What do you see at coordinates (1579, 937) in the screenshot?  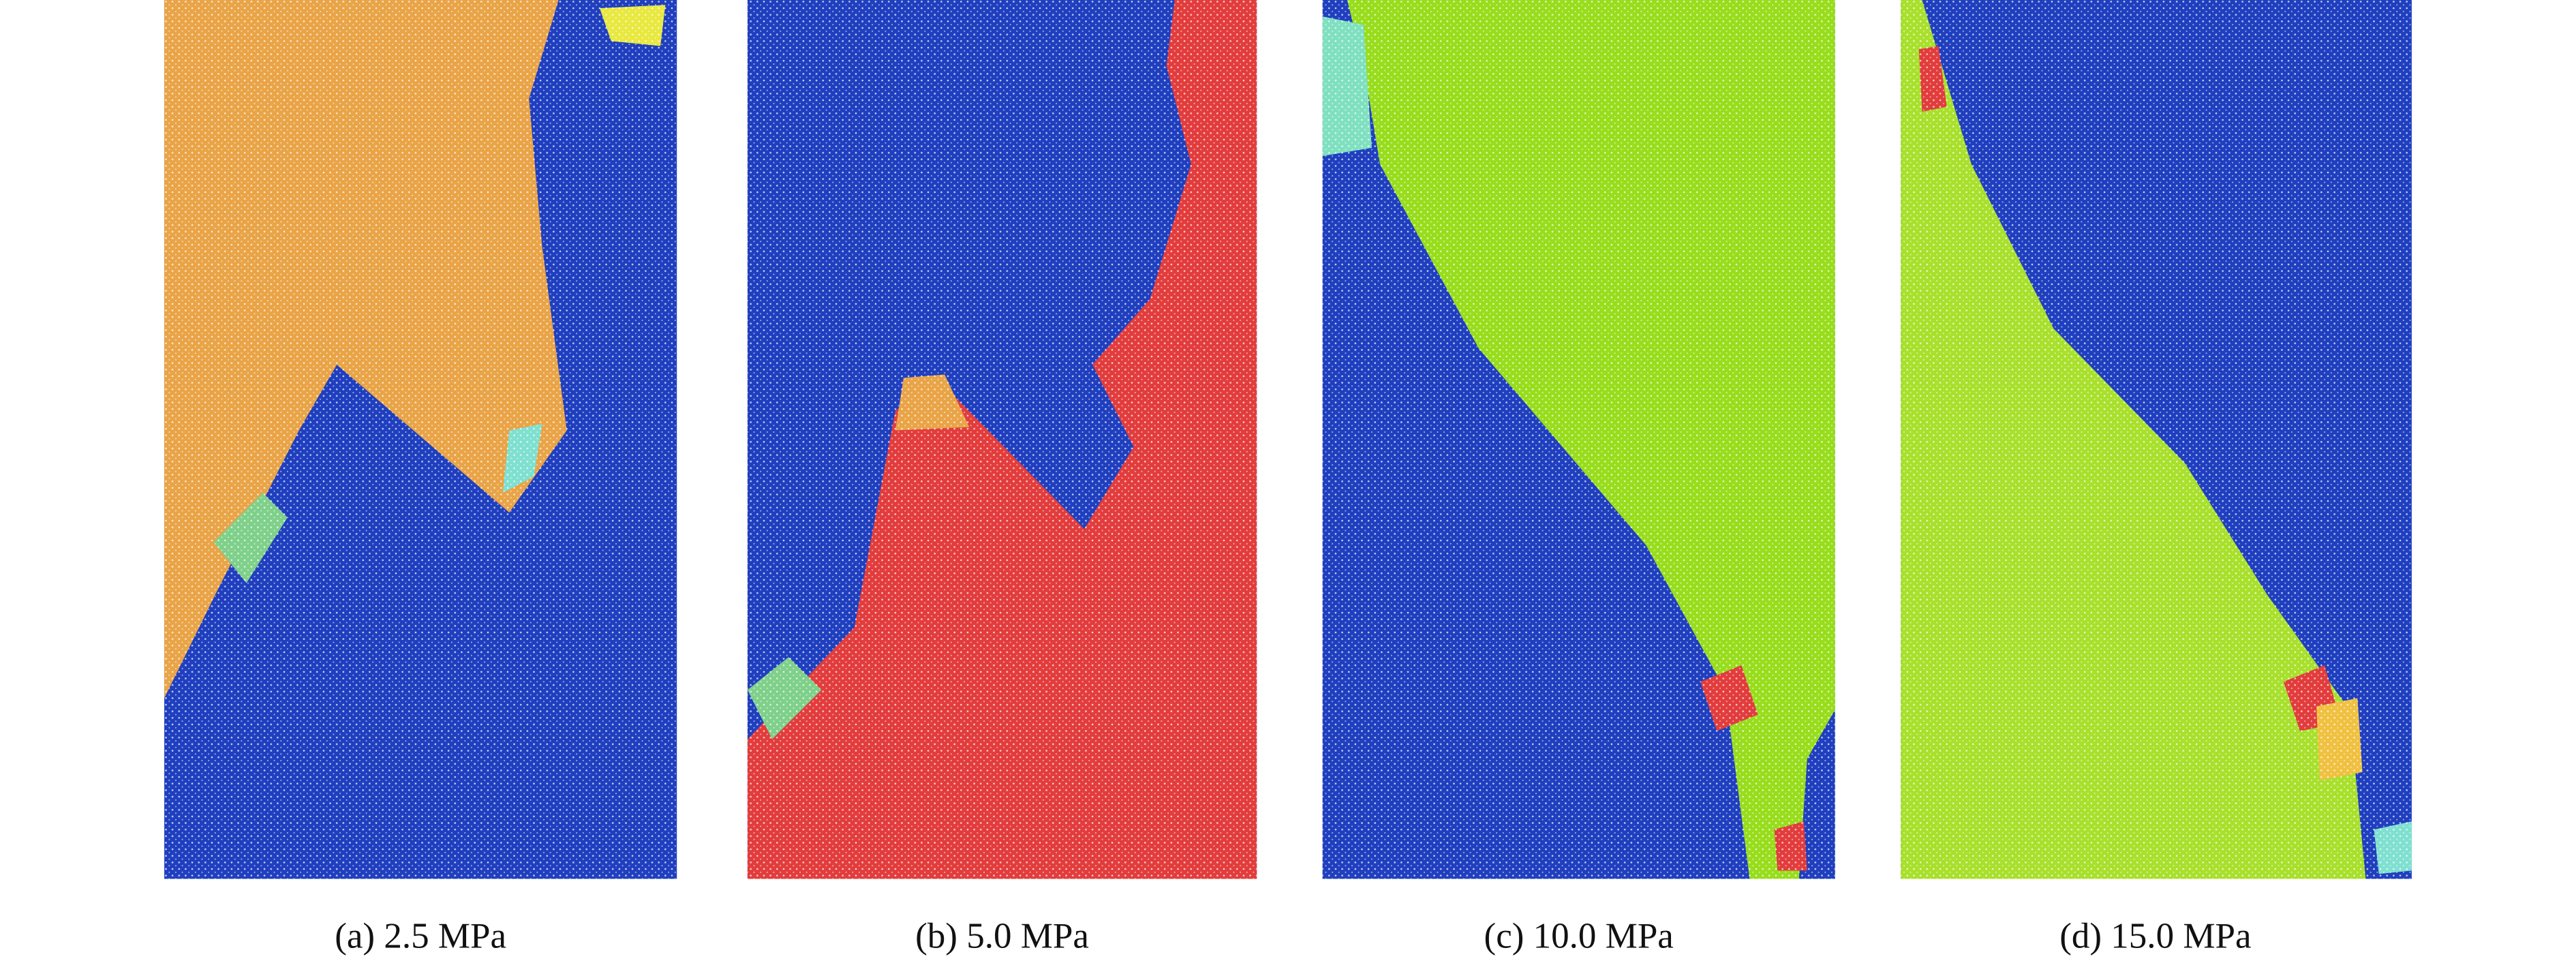 I see `panel-caption: (c) 10.0 MPa` at bounding box center [1579, 937].